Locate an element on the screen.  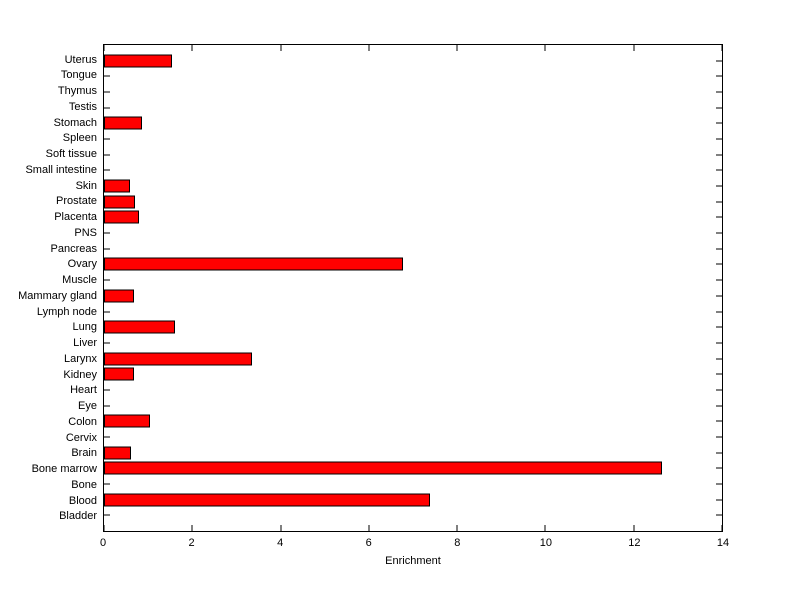
y-tick-label: Placenta is located at coordinates (75, 217).